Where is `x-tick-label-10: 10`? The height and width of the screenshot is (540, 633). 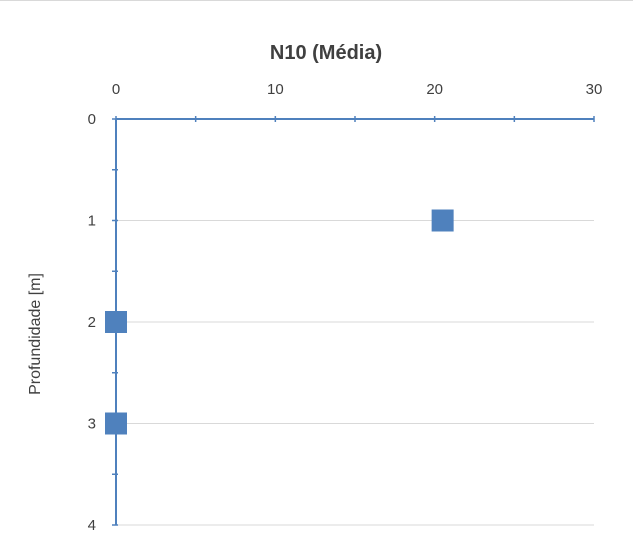
x-tick-label-10: 10 is located at coordinates (275, 89).